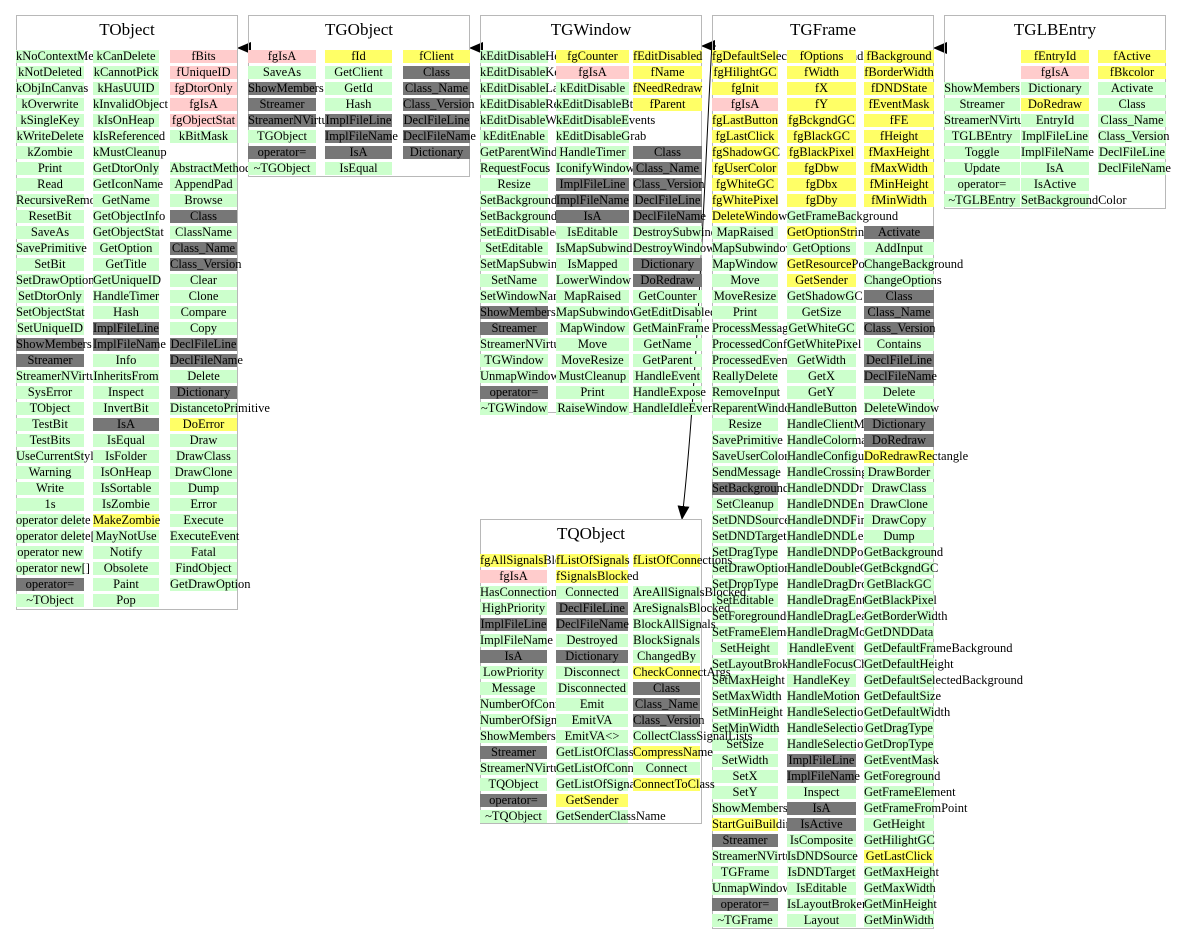  I want to click on tgframe-member: GetEventMask, so click(901, 760).